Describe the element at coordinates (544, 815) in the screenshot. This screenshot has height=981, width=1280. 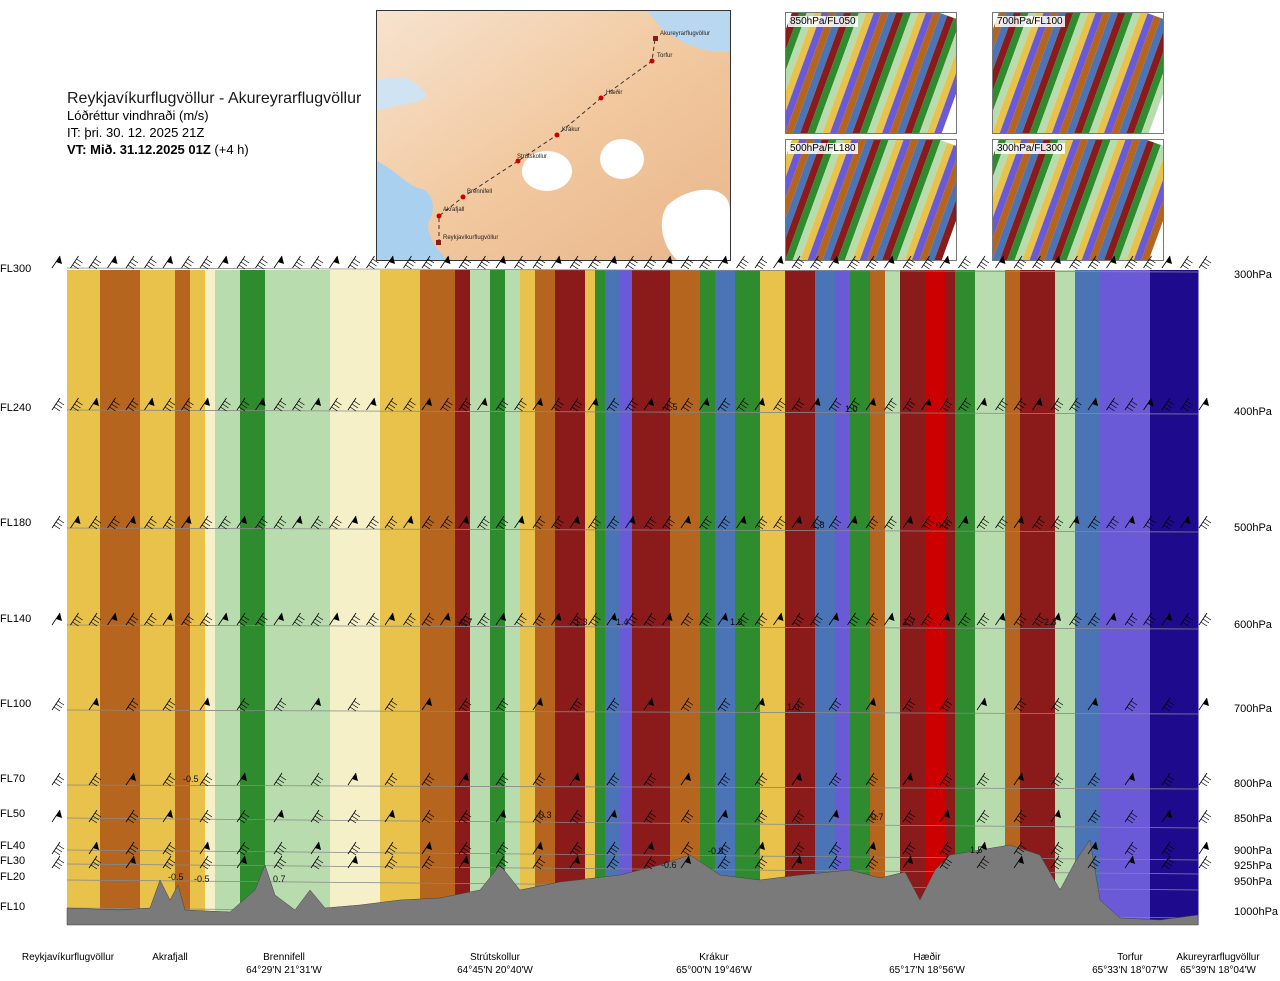
I see `contour-value-label: -0.3` at that location.